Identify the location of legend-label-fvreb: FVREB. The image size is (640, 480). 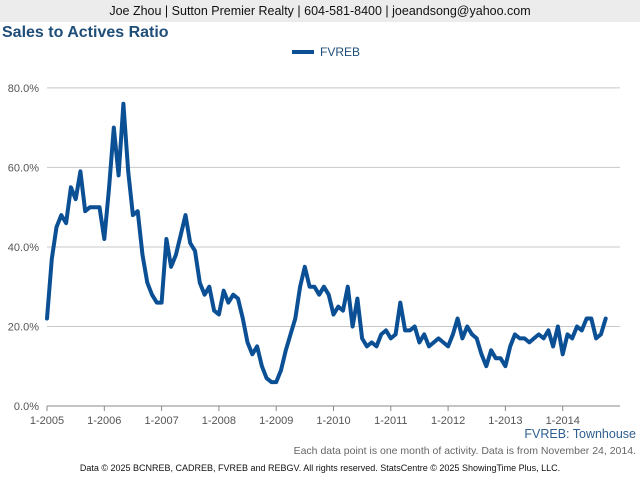
(340, 52).